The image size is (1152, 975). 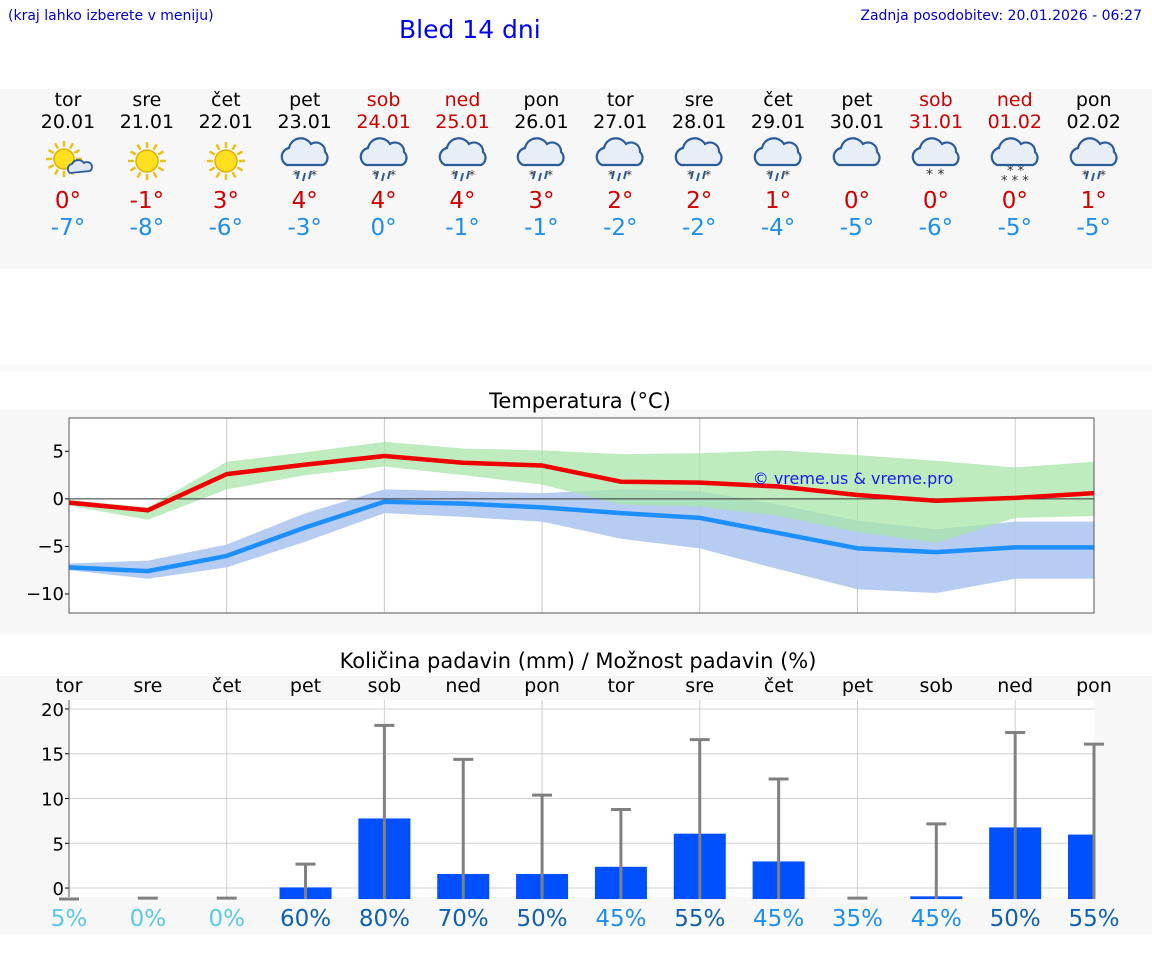 I want to click on day-date: 31.01, so click(x=936, y=122).